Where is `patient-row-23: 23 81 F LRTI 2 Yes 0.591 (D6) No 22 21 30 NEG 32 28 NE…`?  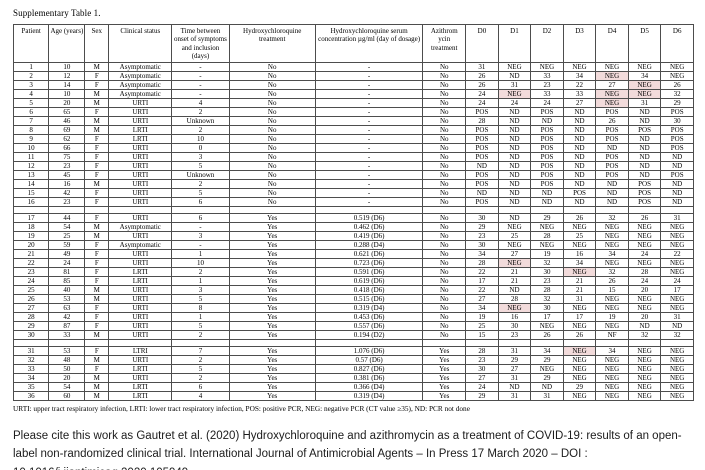 patient-row-23: 23 81 F LRTI 2 Yes 0.591 (D6) No 22 21 30 NEG 32 28 NE… is located at coordinates (353, 272).